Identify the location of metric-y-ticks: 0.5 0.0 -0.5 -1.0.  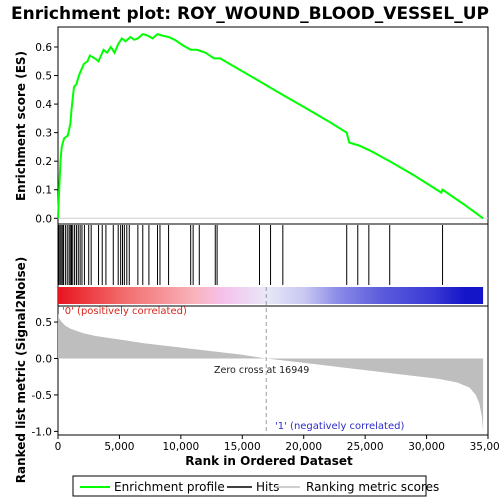
(45, 377).